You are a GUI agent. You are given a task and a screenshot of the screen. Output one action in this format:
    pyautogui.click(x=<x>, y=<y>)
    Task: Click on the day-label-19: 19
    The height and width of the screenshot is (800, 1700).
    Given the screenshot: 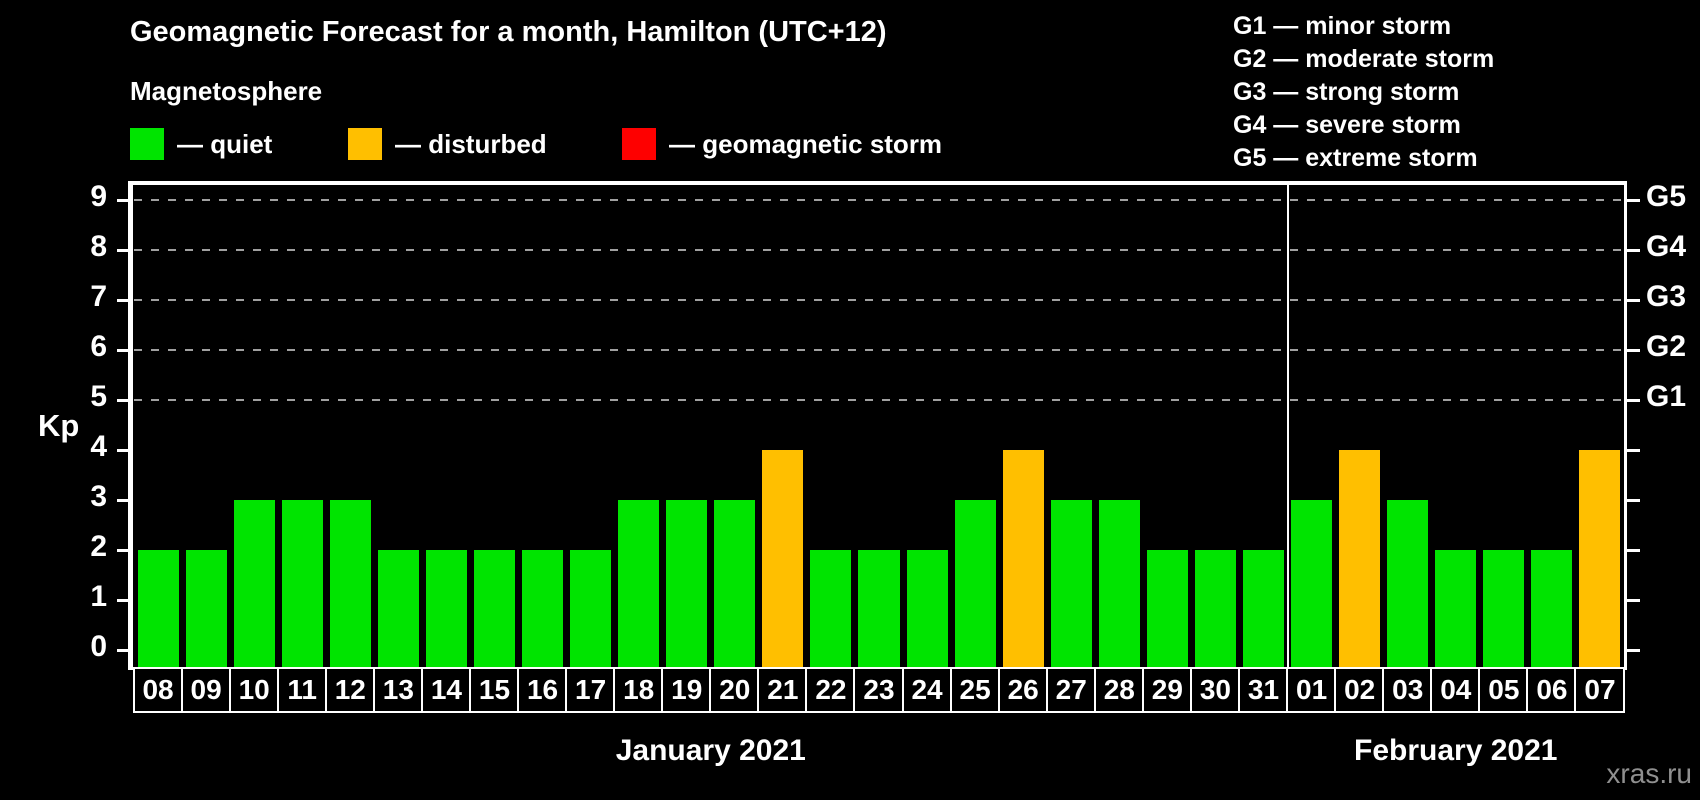 What is the action you would take?
    pyautogui.click(x=687, y=690)
    